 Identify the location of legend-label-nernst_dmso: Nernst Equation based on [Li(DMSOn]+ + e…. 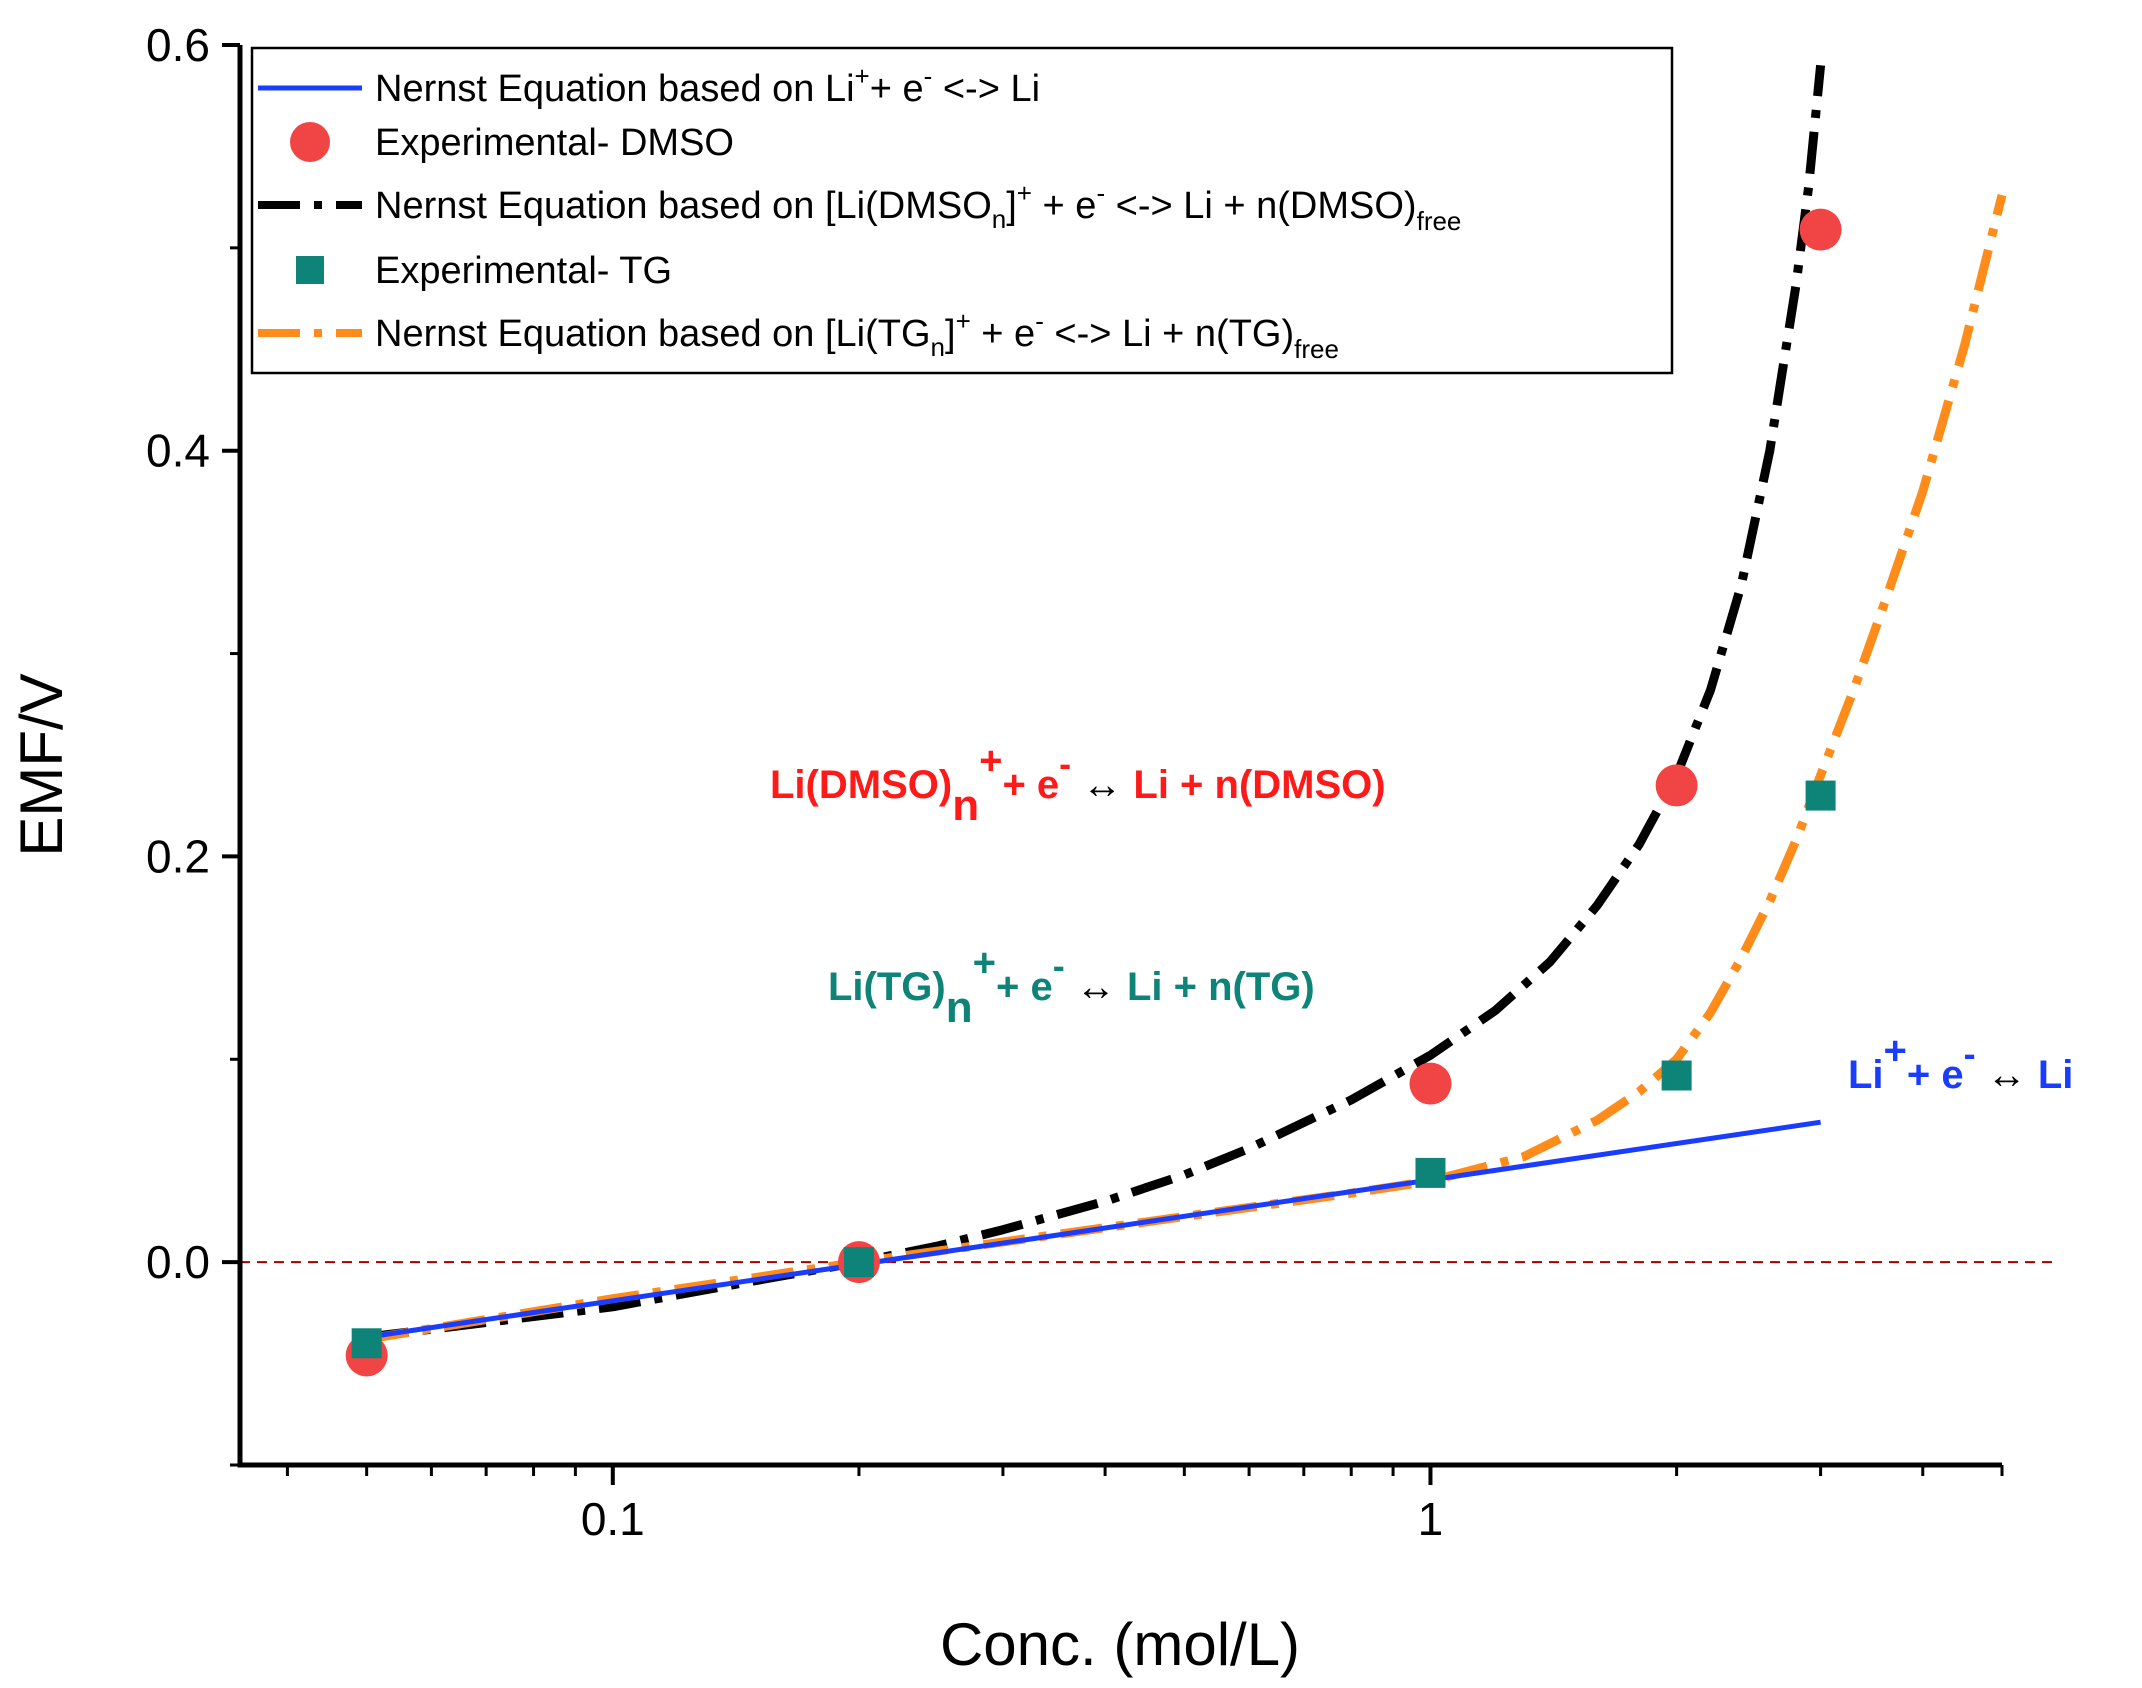
(918, 207).